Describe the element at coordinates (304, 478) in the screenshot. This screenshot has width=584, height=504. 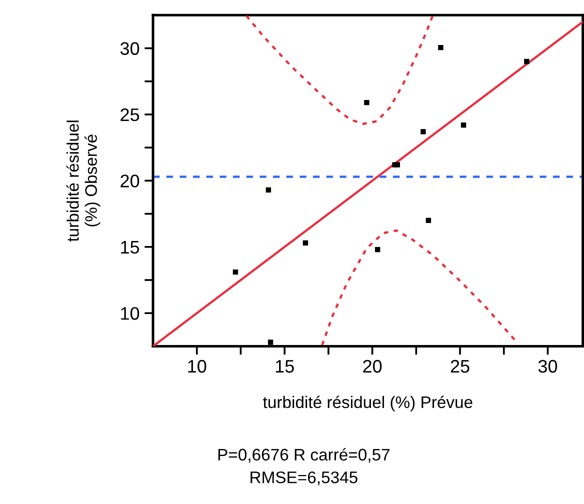
I see `text: RMSE=6,5345` at that location.